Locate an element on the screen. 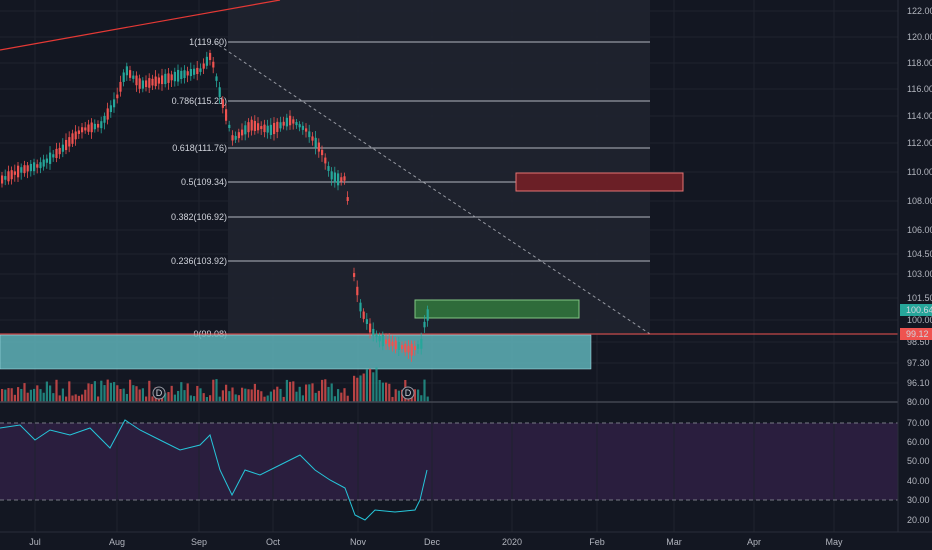 The width and height of the screenshot is (932, 550). rsi-tick-label: 70.00 is located at coordinates (918, 423).